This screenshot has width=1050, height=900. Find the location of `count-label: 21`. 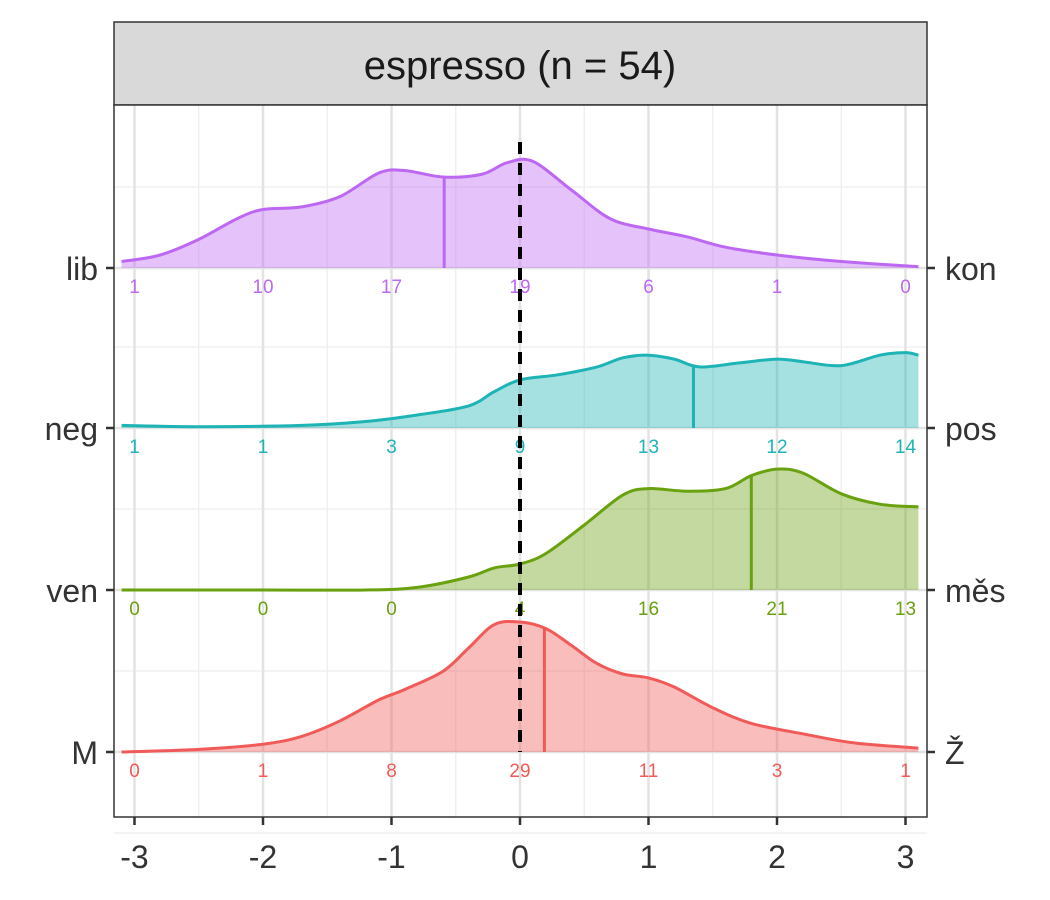

count-label: 21 is located at coordinates (776, 609).